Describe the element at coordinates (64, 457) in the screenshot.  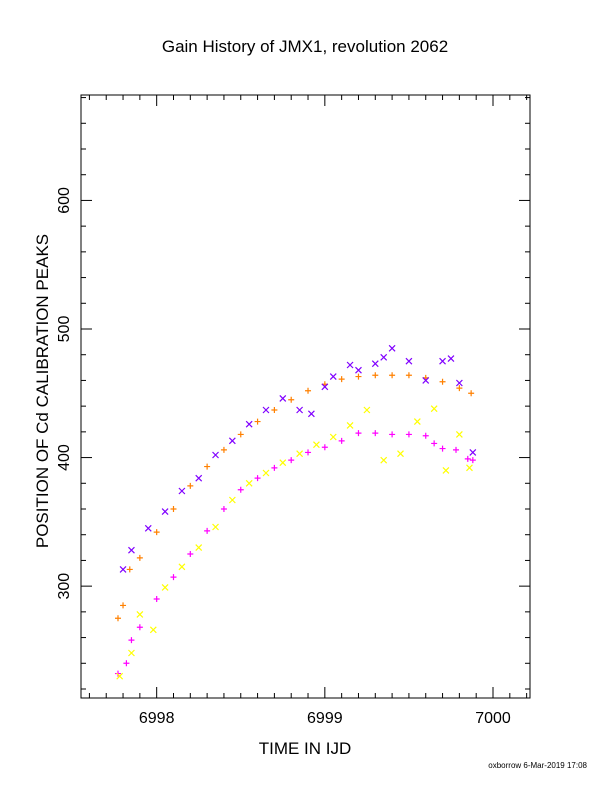
I see `y-tick-label: 400` at that location.